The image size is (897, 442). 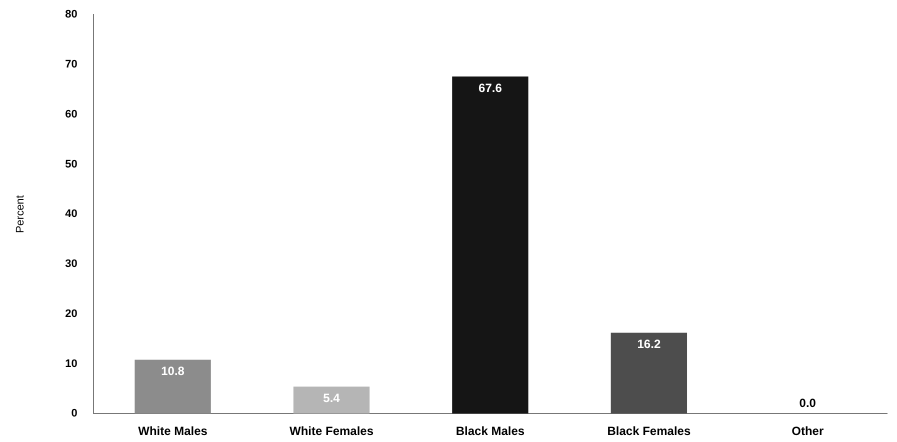 I want to click on y-tick-label: 20, so click(x=71, y=314).